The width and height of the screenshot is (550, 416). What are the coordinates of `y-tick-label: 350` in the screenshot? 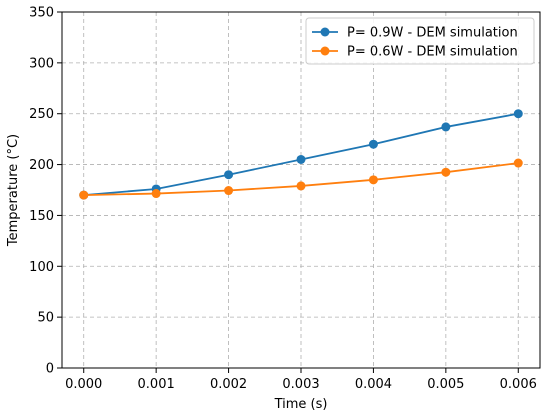 It's located at (41, 13).